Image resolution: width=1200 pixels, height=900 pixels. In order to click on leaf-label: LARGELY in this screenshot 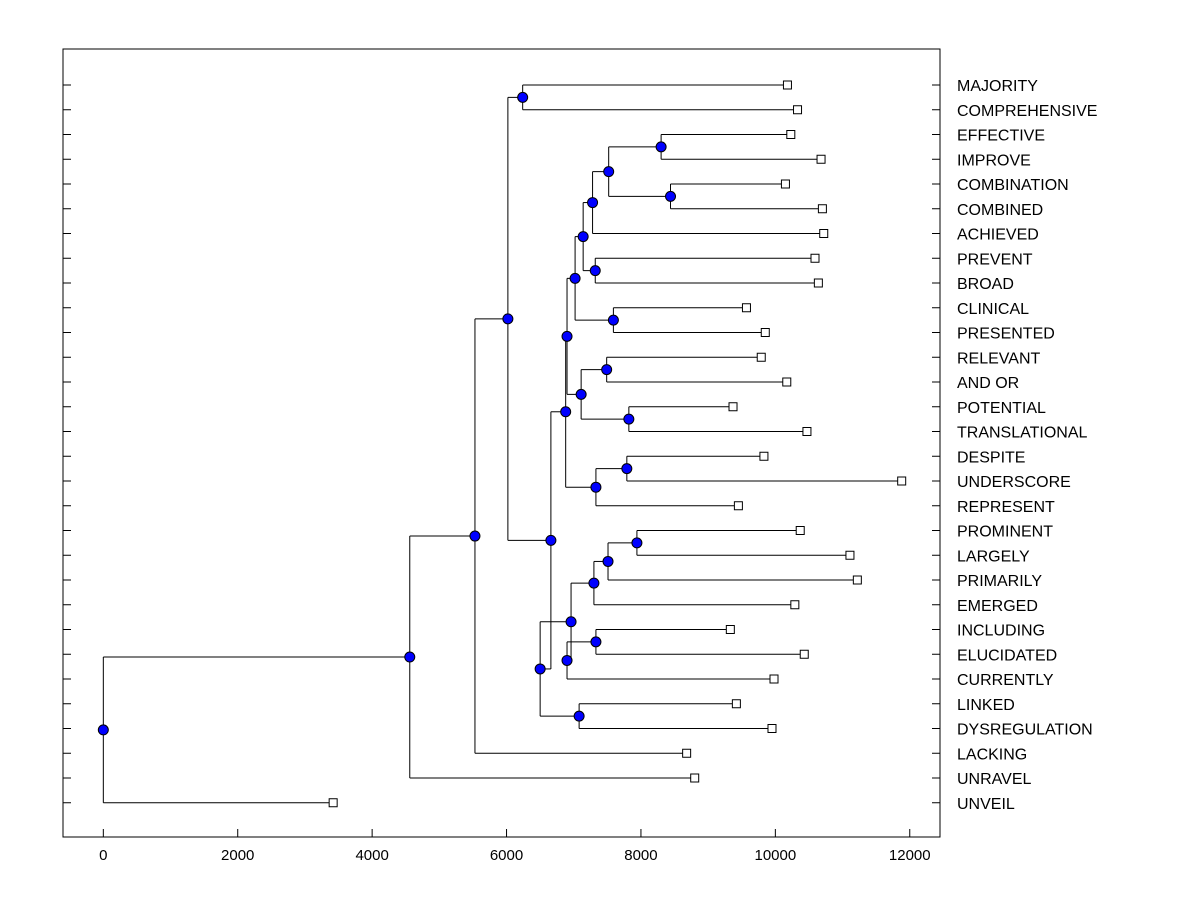, I will do `click(993, 556)`.